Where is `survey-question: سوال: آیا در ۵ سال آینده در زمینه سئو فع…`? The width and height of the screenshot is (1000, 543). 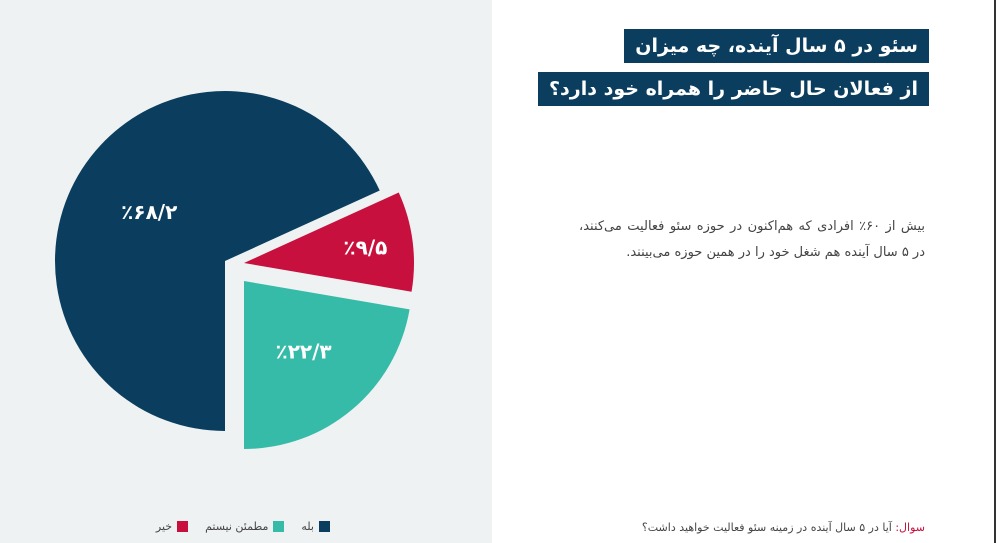 survey-question: سوال: آیا در ۵ سال آینده در زمینه سئو فع… is located at coordinates (783, 527).